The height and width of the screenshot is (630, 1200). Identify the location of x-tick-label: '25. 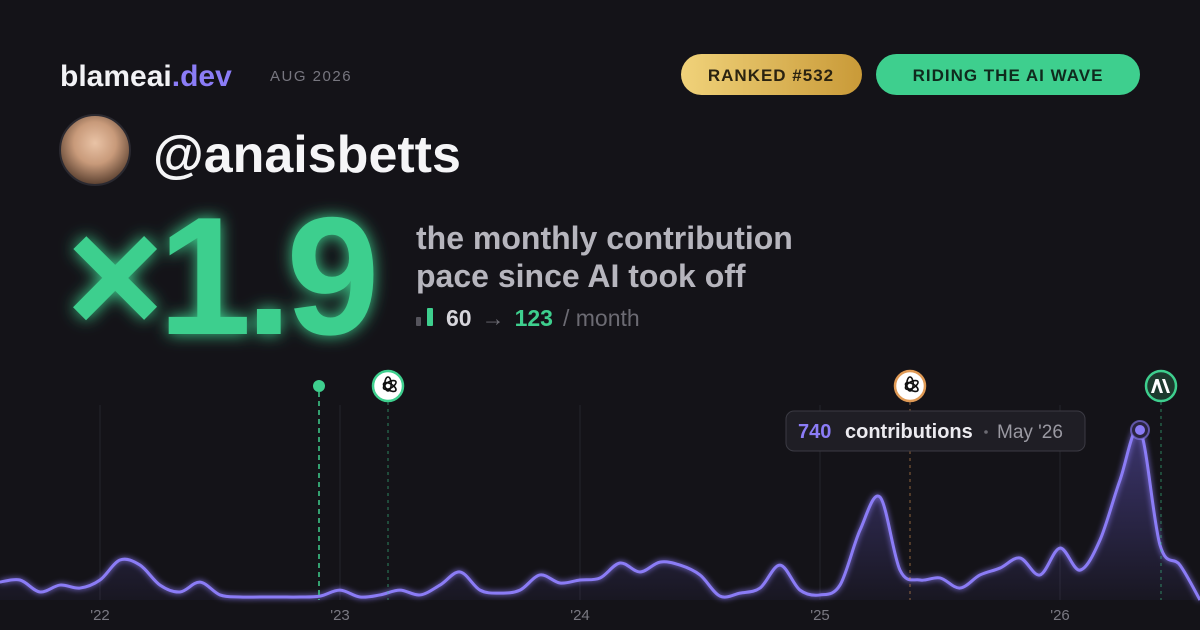
(820, 615).